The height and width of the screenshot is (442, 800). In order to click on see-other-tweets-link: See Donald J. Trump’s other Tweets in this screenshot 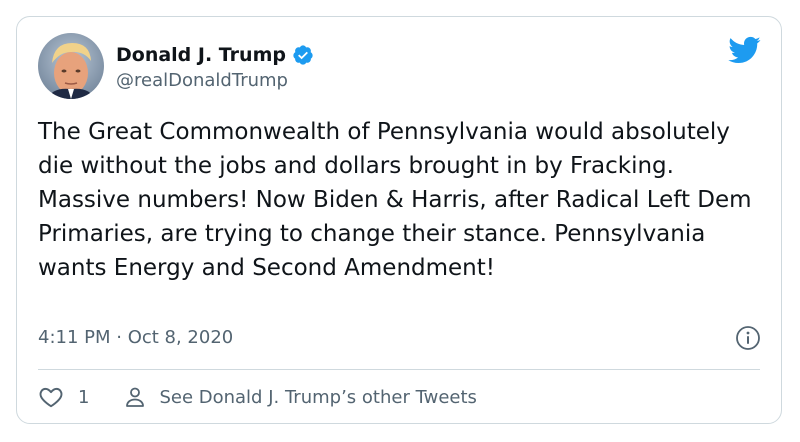, I will do `click(300, 397)`.